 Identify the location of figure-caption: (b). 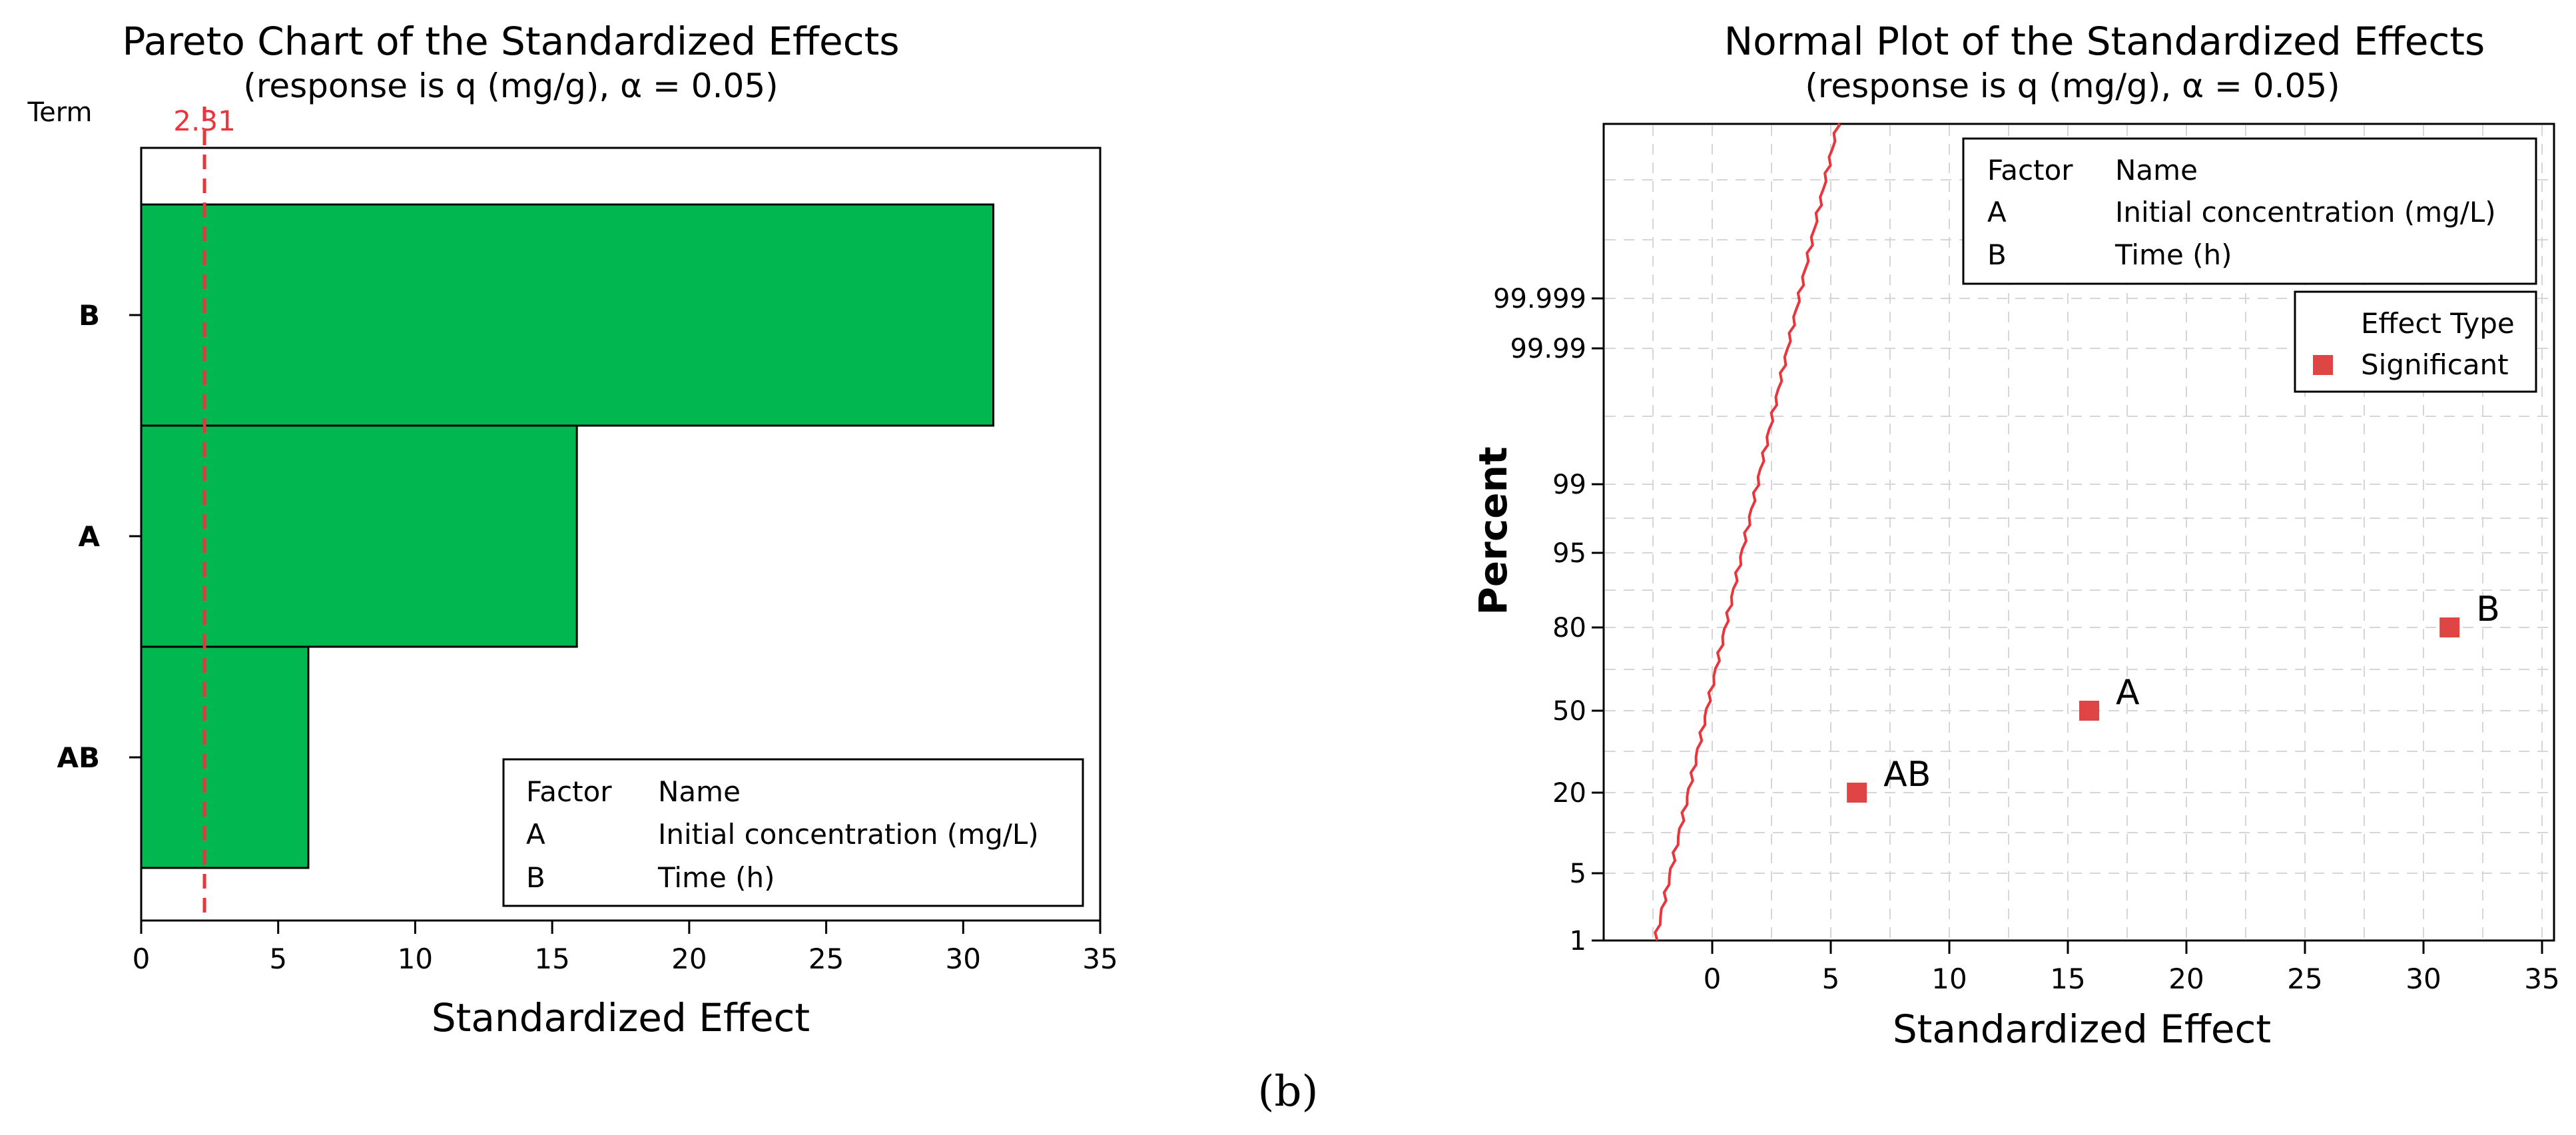
(1288, 1091).